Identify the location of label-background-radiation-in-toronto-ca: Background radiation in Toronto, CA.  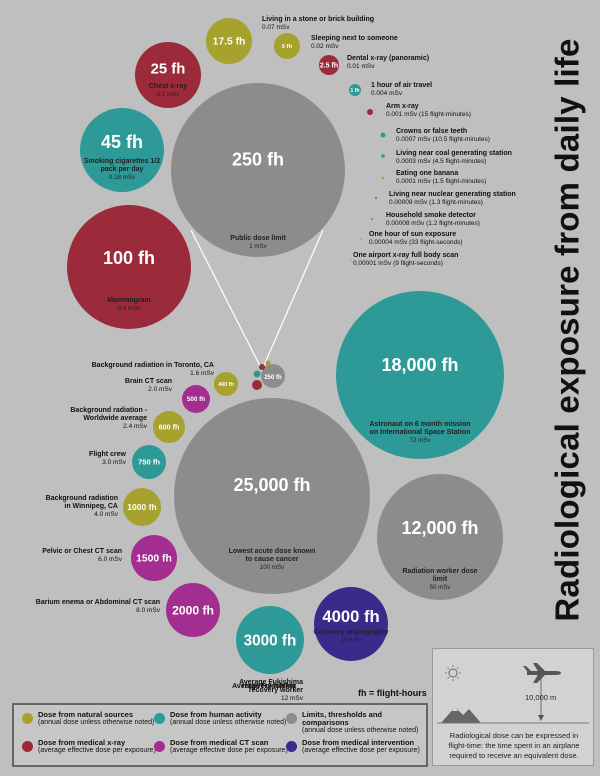
(153, 365).